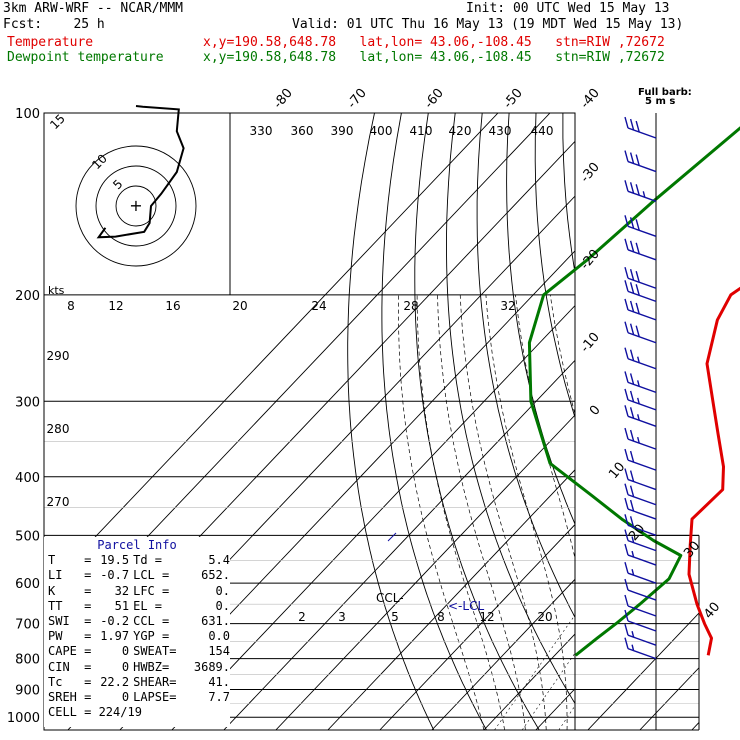 The width and height of the screenshot is (740, 740). Describe the element at coordinates (151, 590) in the screenshot. I see `parcel-k2: LFC =` at that location.